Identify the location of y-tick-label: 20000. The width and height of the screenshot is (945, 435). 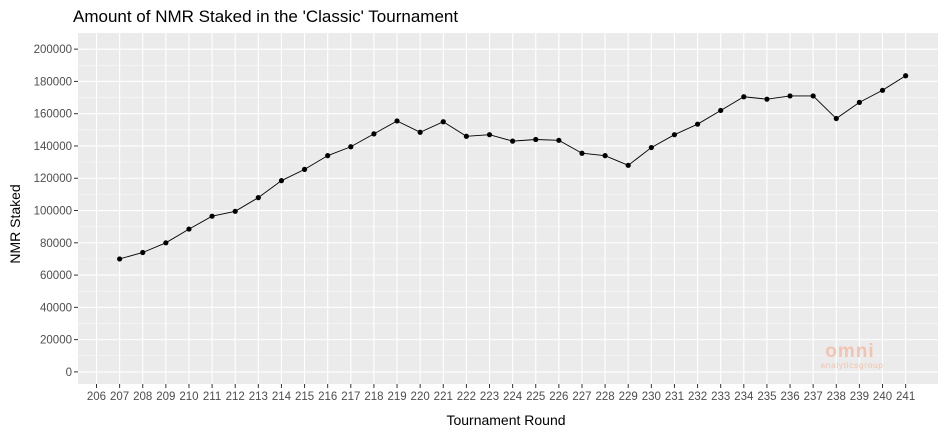
(56, 341).